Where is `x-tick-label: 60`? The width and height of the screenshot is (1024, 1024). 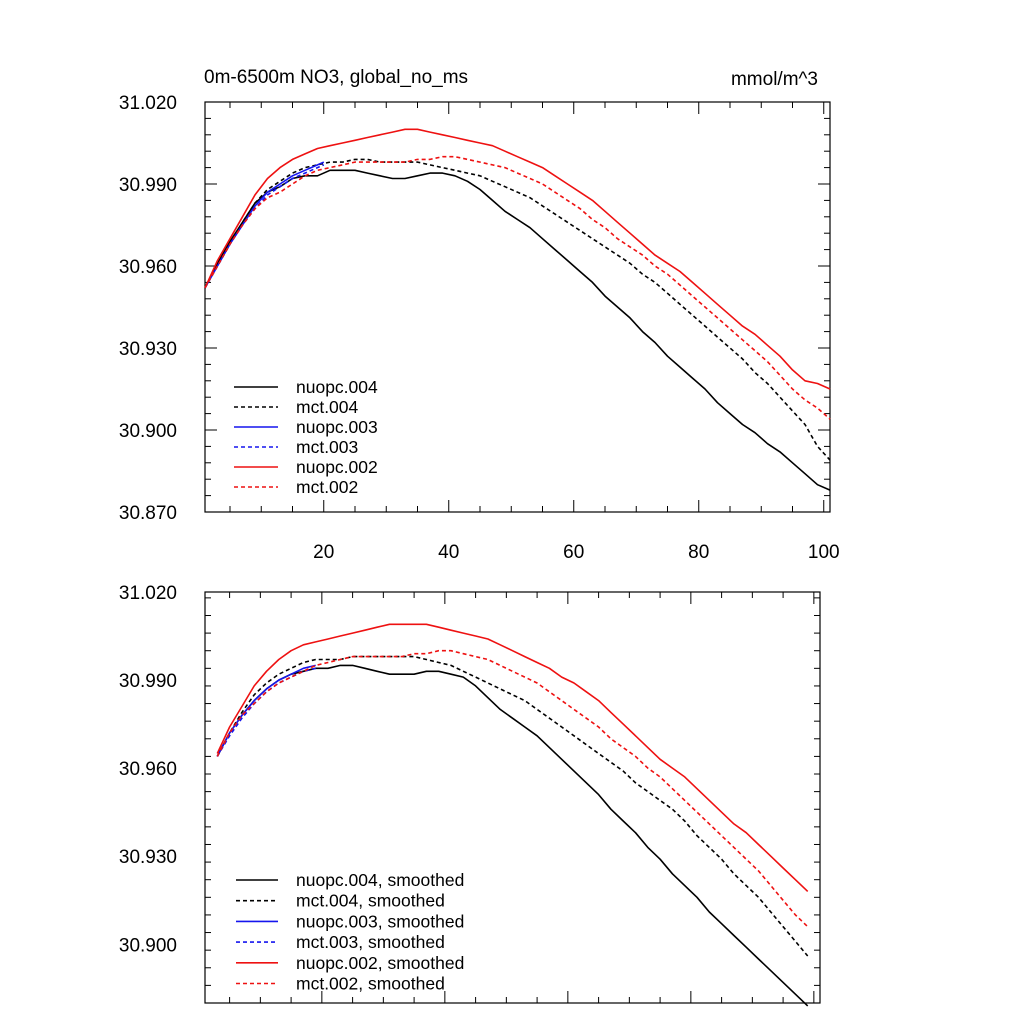 x-tick-label: 60 is located at coordinates (573, 552).